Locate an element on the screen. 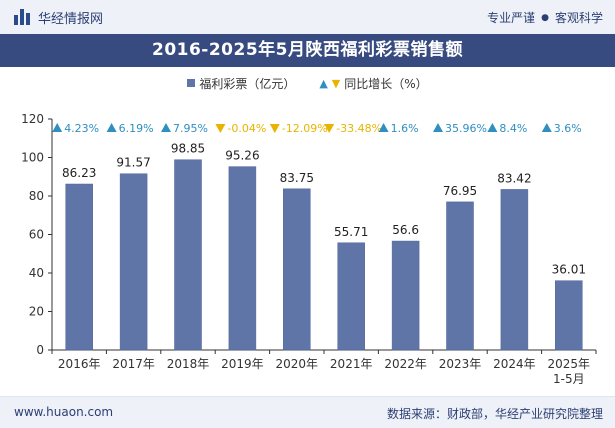 Image resolution: width=615 pixels, height=428 pixels. bar-value-label: 36.01 is located at coordinates (569, 270).